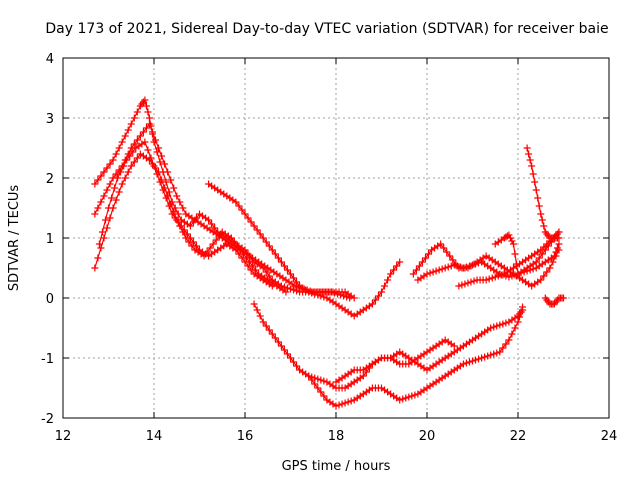  I want to click on y-axis-label: SDTVAR / TECUs, so click(14, 238).